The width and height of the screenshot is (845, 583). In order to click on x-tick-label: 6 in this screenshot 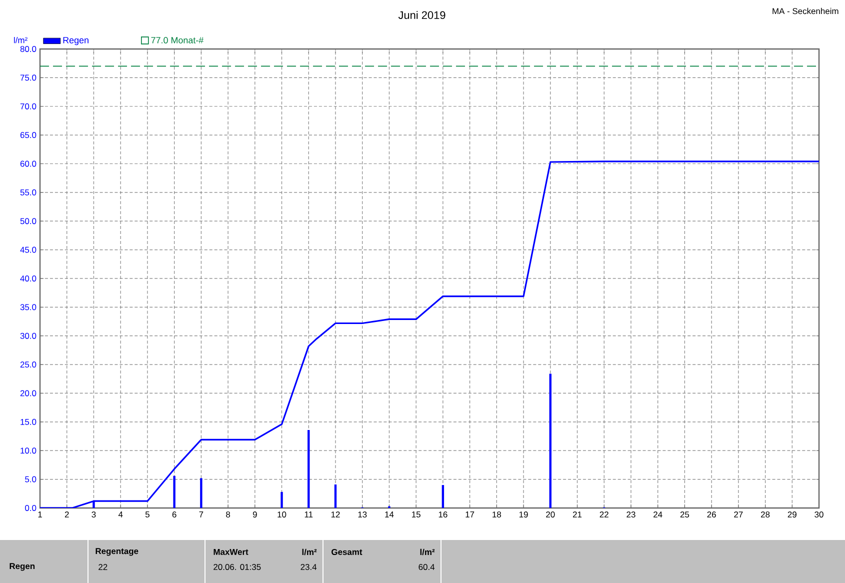, I will do `click(174, 514)`.